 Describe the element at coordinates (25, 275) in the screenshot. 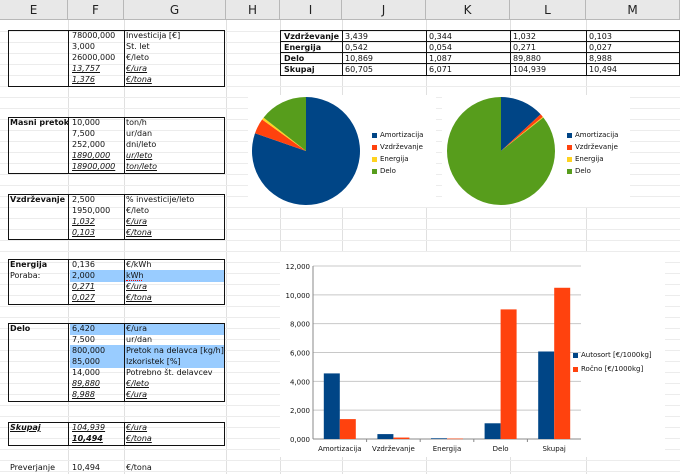

I see `cell-e-row: Poraba:` at that location.